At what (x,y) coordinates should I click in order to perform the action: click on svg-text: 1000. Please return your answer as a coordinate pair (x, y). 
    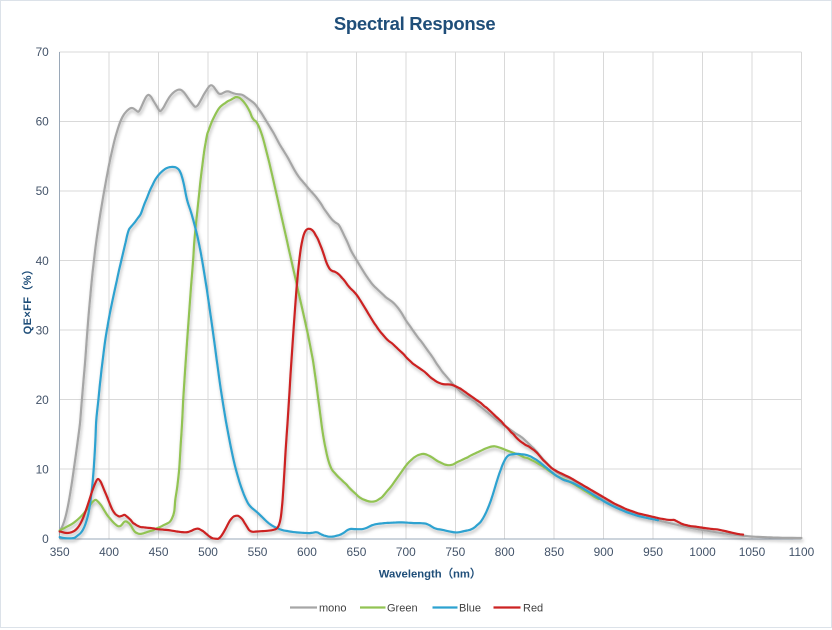
    Looking at the image, I should click on (702, 552).